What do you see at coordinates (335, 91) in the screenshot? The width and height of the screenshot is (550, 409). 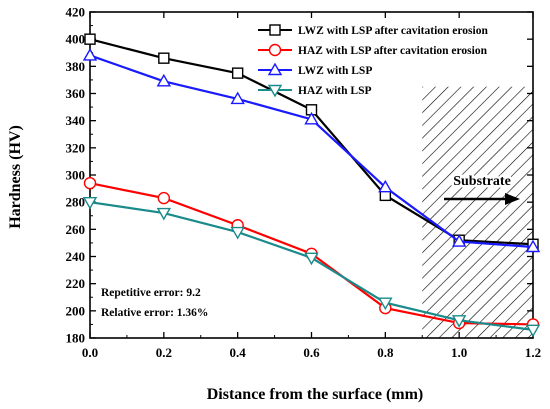 I see `legend-label-3: HAZ with LSP` at bounding box center [335, 91].